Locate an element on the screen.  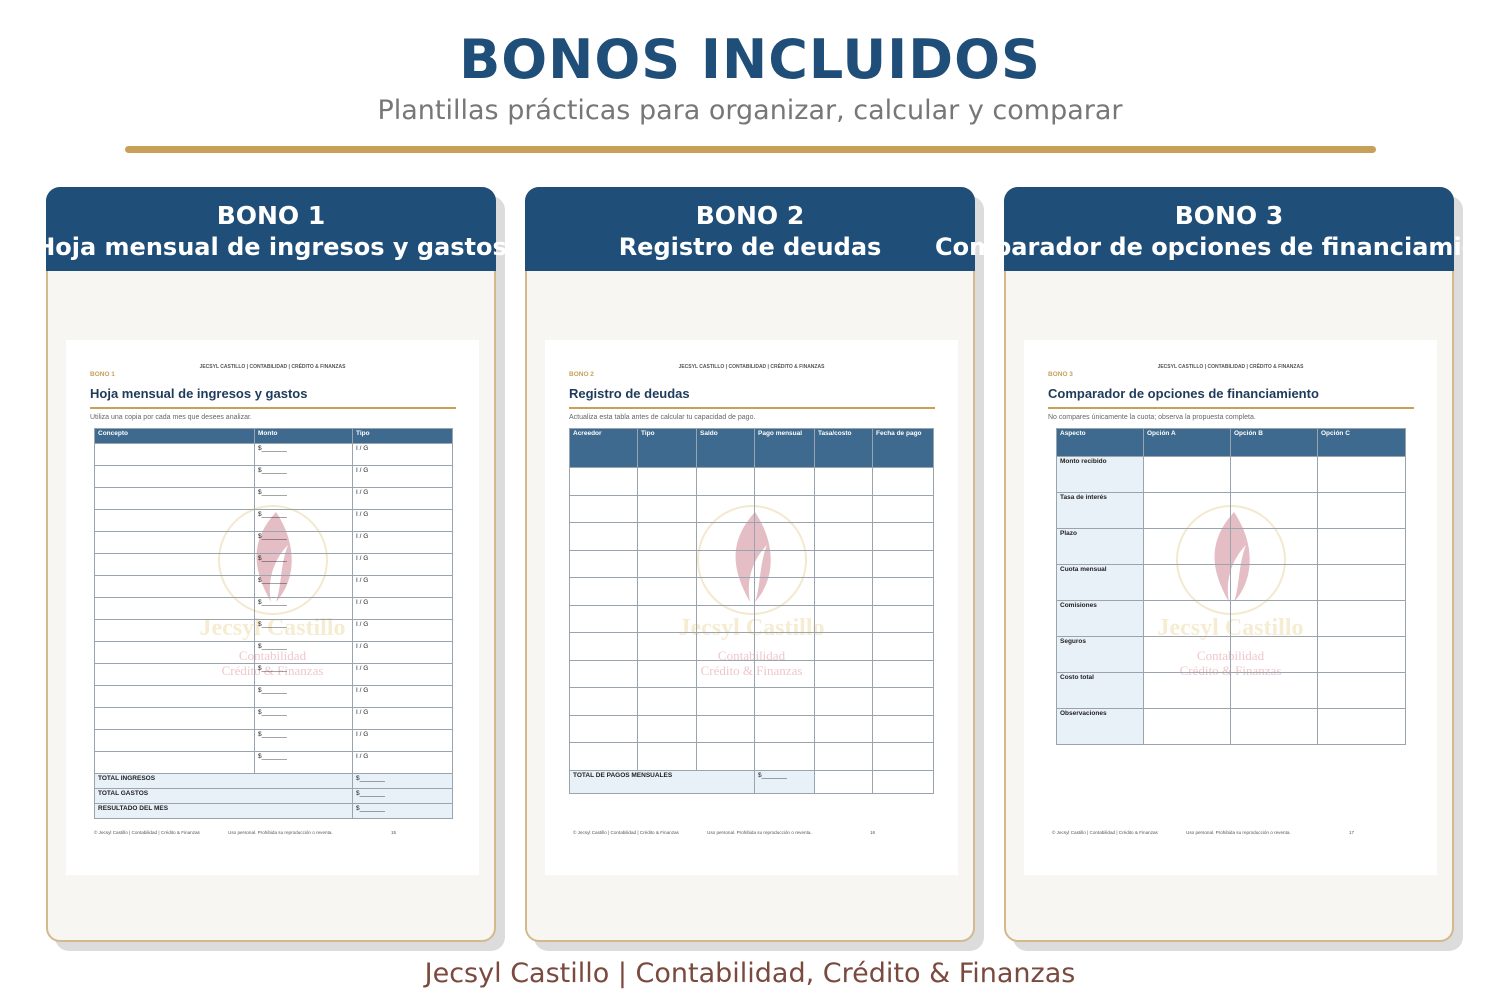
column-header: Fecha de pago is located at coordinates (903, 448).